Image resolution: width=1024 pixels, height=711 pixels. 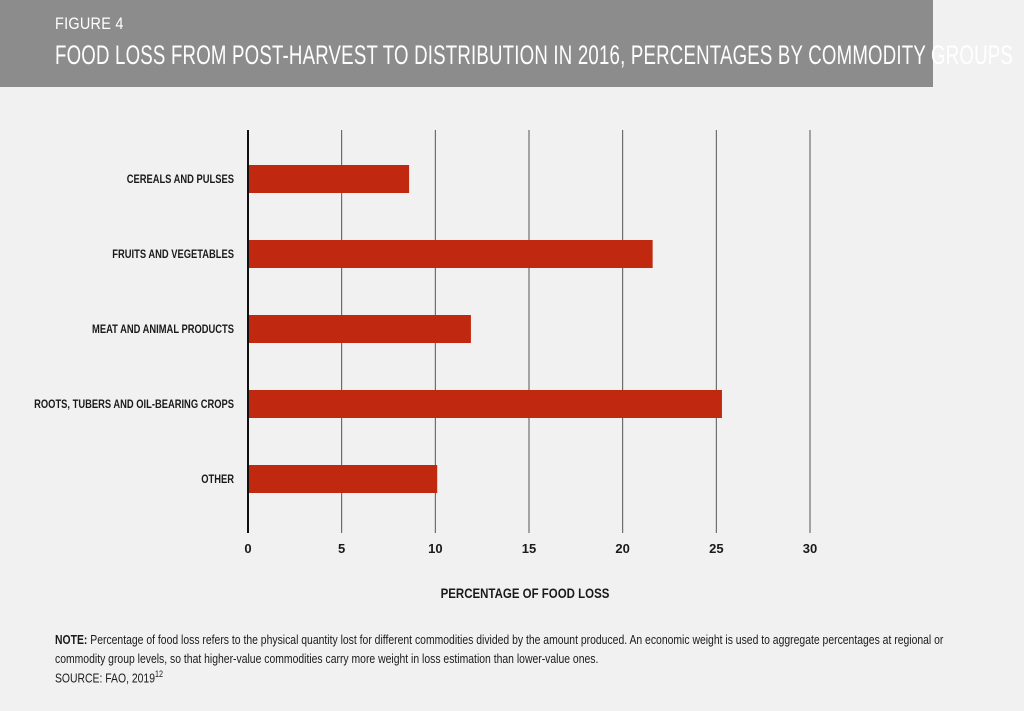 What do you see at coordinates (525, 593) in the screenshot?
I see `x-axis-label: PERCENTAGE OF FOOD LOSS` at bounding box center [525, 593].